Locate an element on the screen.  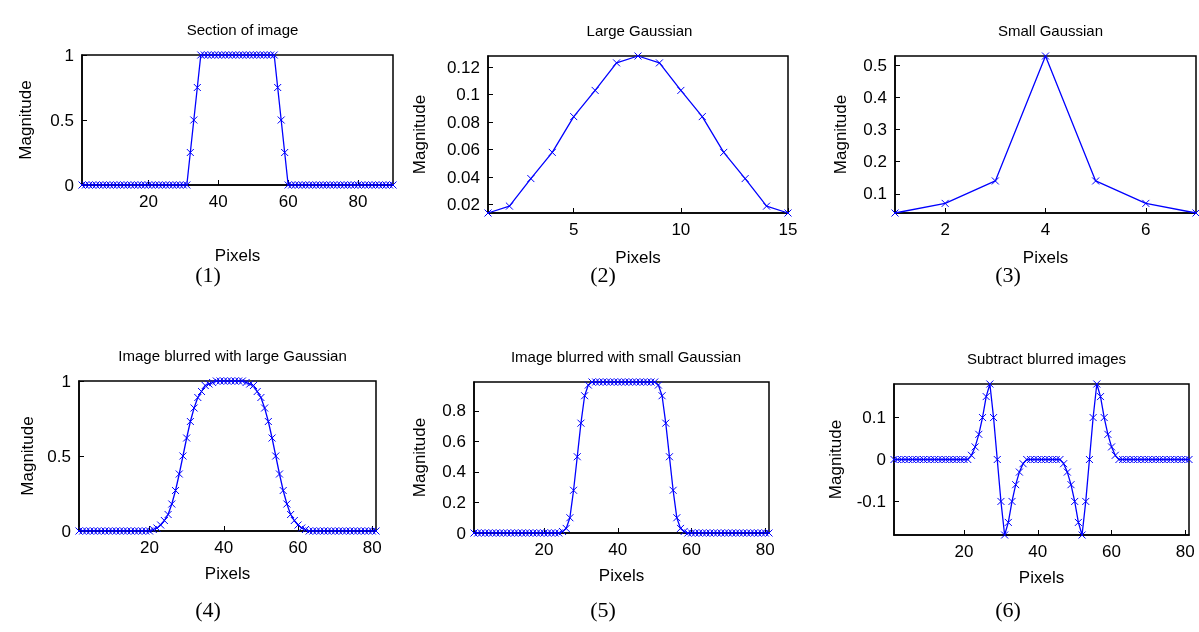
chart-title: Image blurred with large Gaussian is located at coordinates (232, 355).